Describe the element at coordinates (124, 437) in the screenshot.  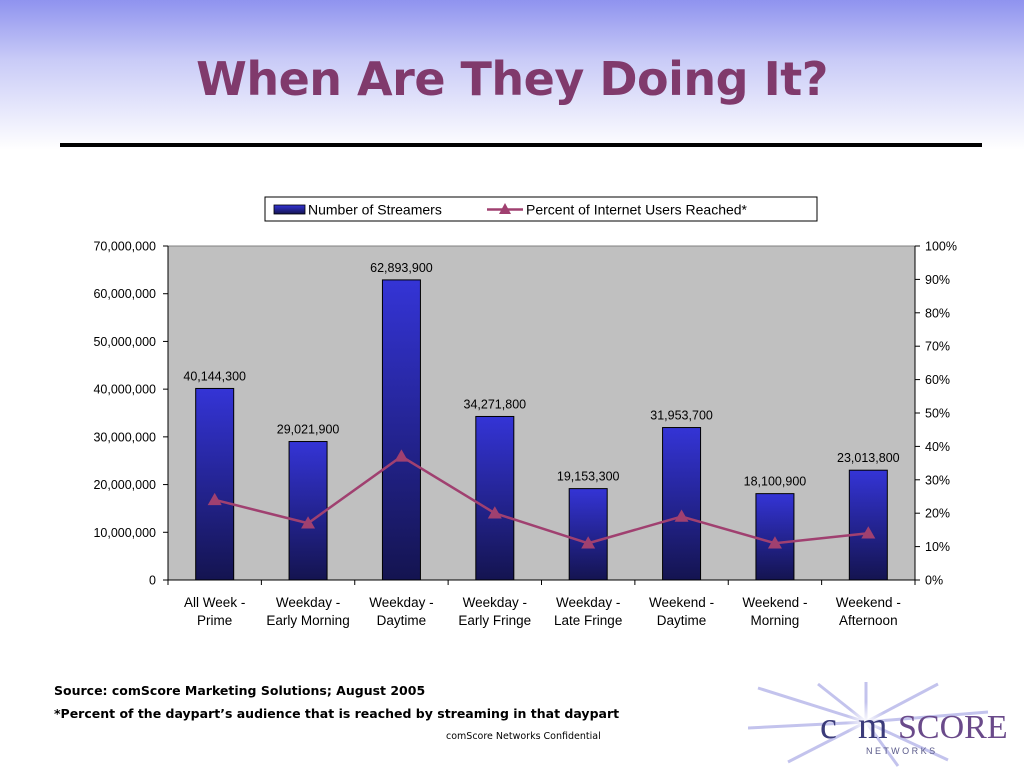
I see `left-tick-label: 30,000,000` at that location.